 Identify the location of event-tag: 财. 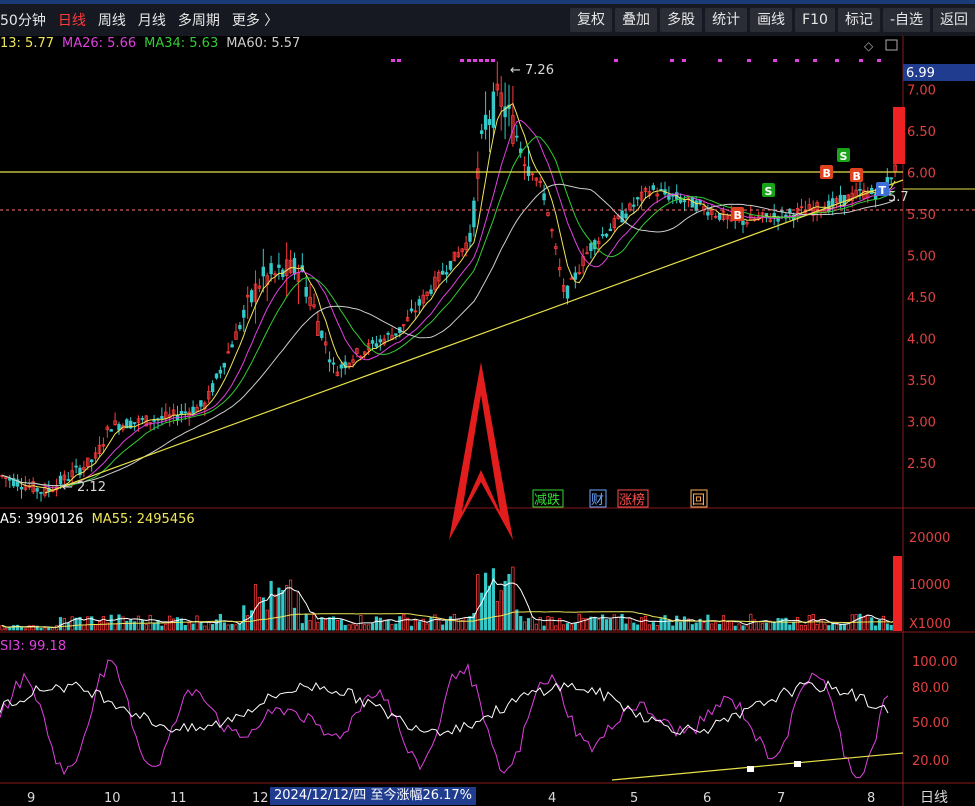
(598, 498).